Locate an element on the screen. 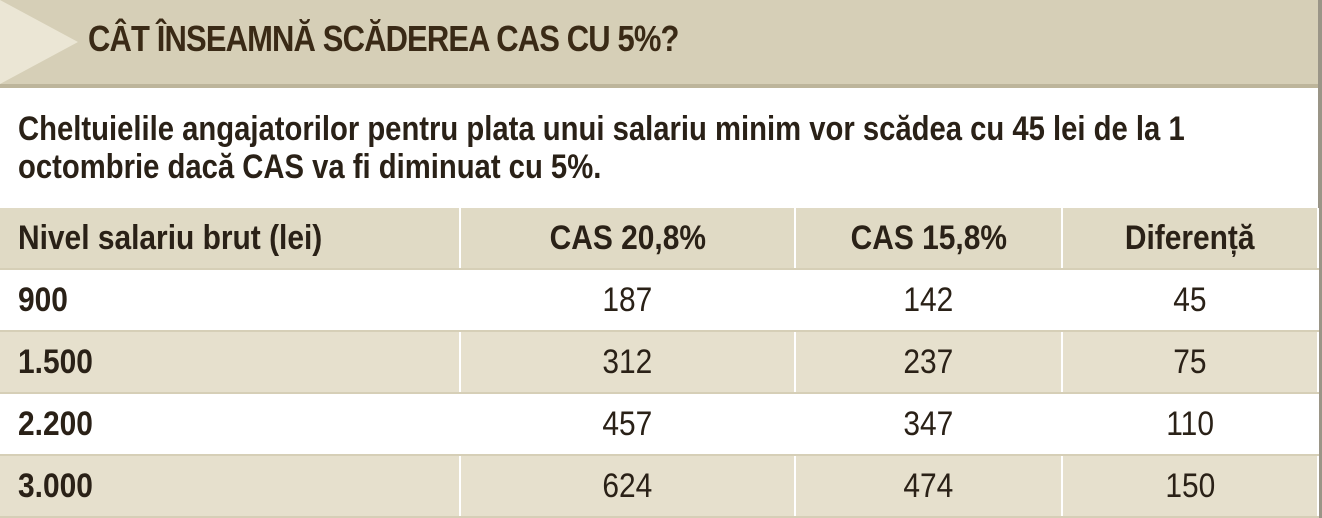 Image resolution: width=1322 pixels, height=518 pixels. cell-text: 2.200 is located at coordinates (55, 423).